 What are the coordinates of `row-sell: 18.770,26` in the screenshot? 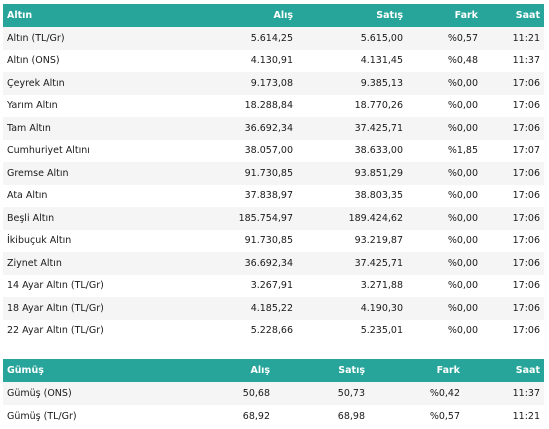 It's located at (378, 106).